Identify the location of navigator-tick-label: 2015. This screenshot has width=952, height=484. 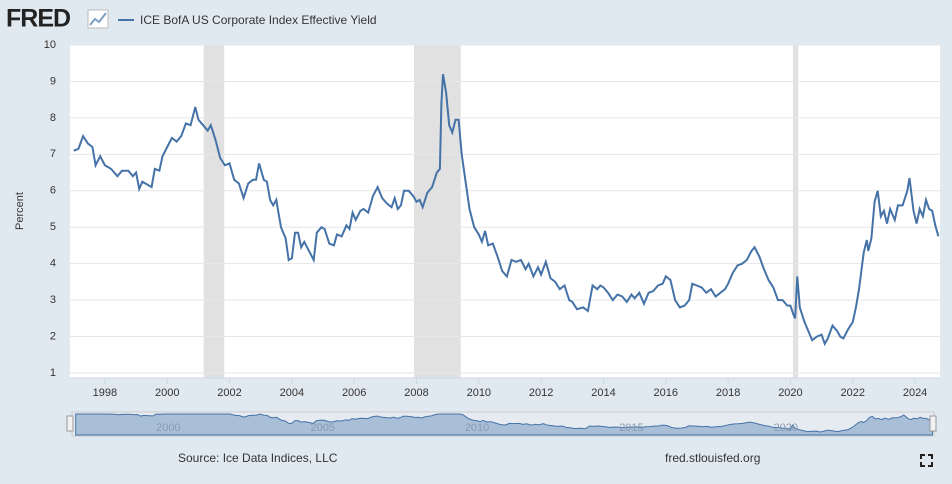
(631, 428).